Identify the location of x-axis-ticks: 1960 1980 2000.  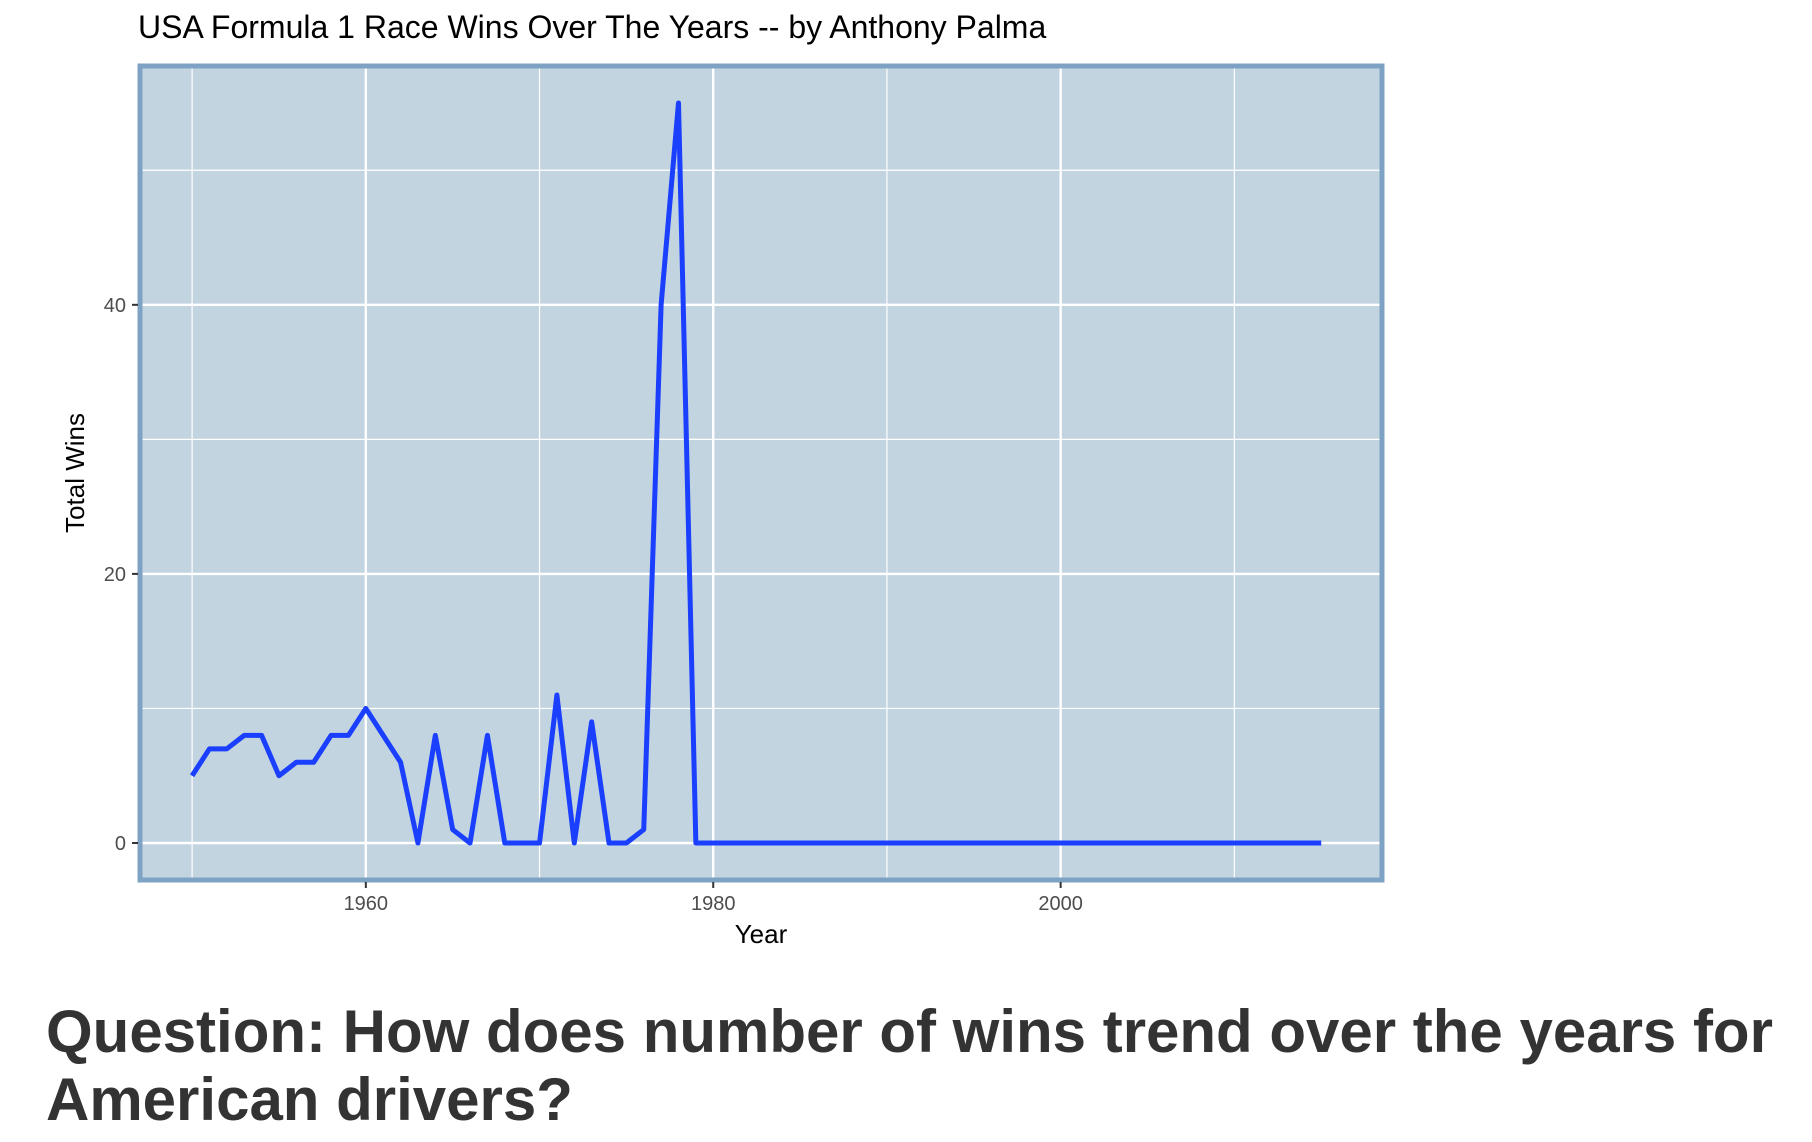
(713, 898).